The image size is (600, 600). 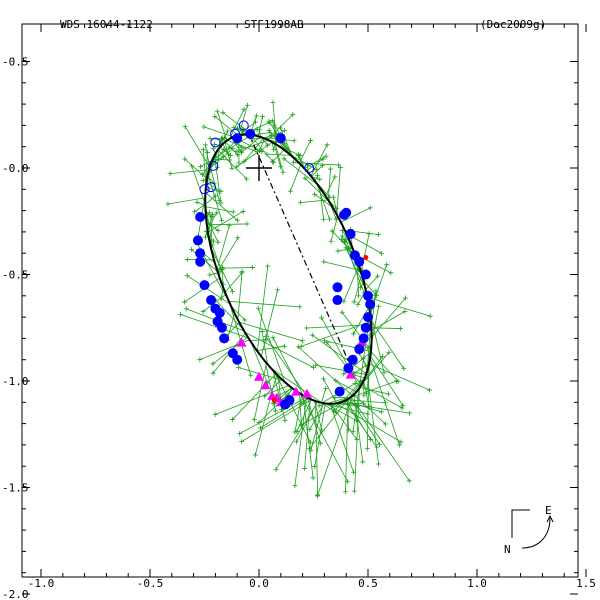 I want to click on blue-open-marker, so click(x=213, y=165).